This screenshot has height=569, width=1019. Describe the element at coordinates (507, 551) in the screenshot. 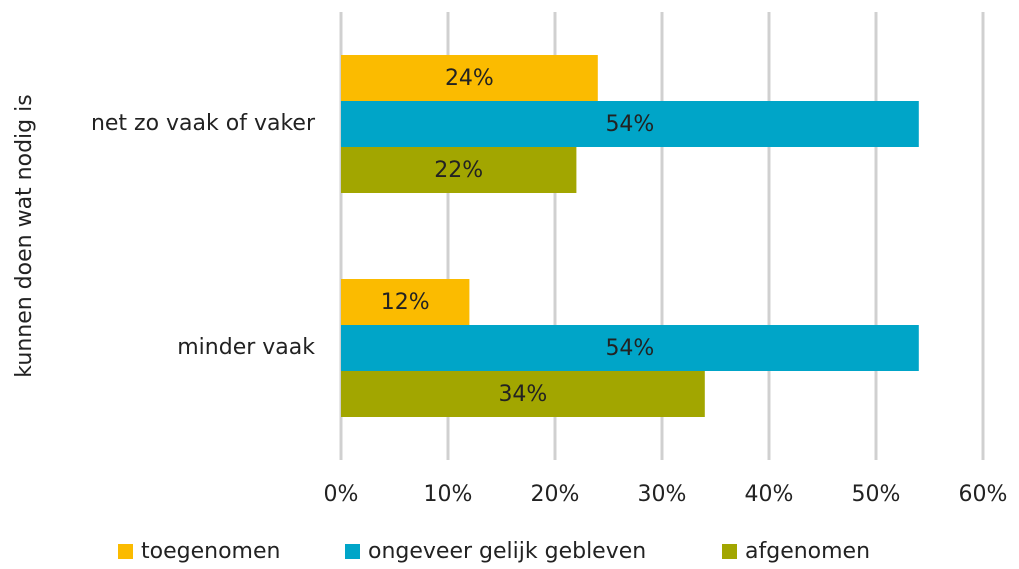

I see `legend-label: ongeveer gelijk gebleven` at that location.